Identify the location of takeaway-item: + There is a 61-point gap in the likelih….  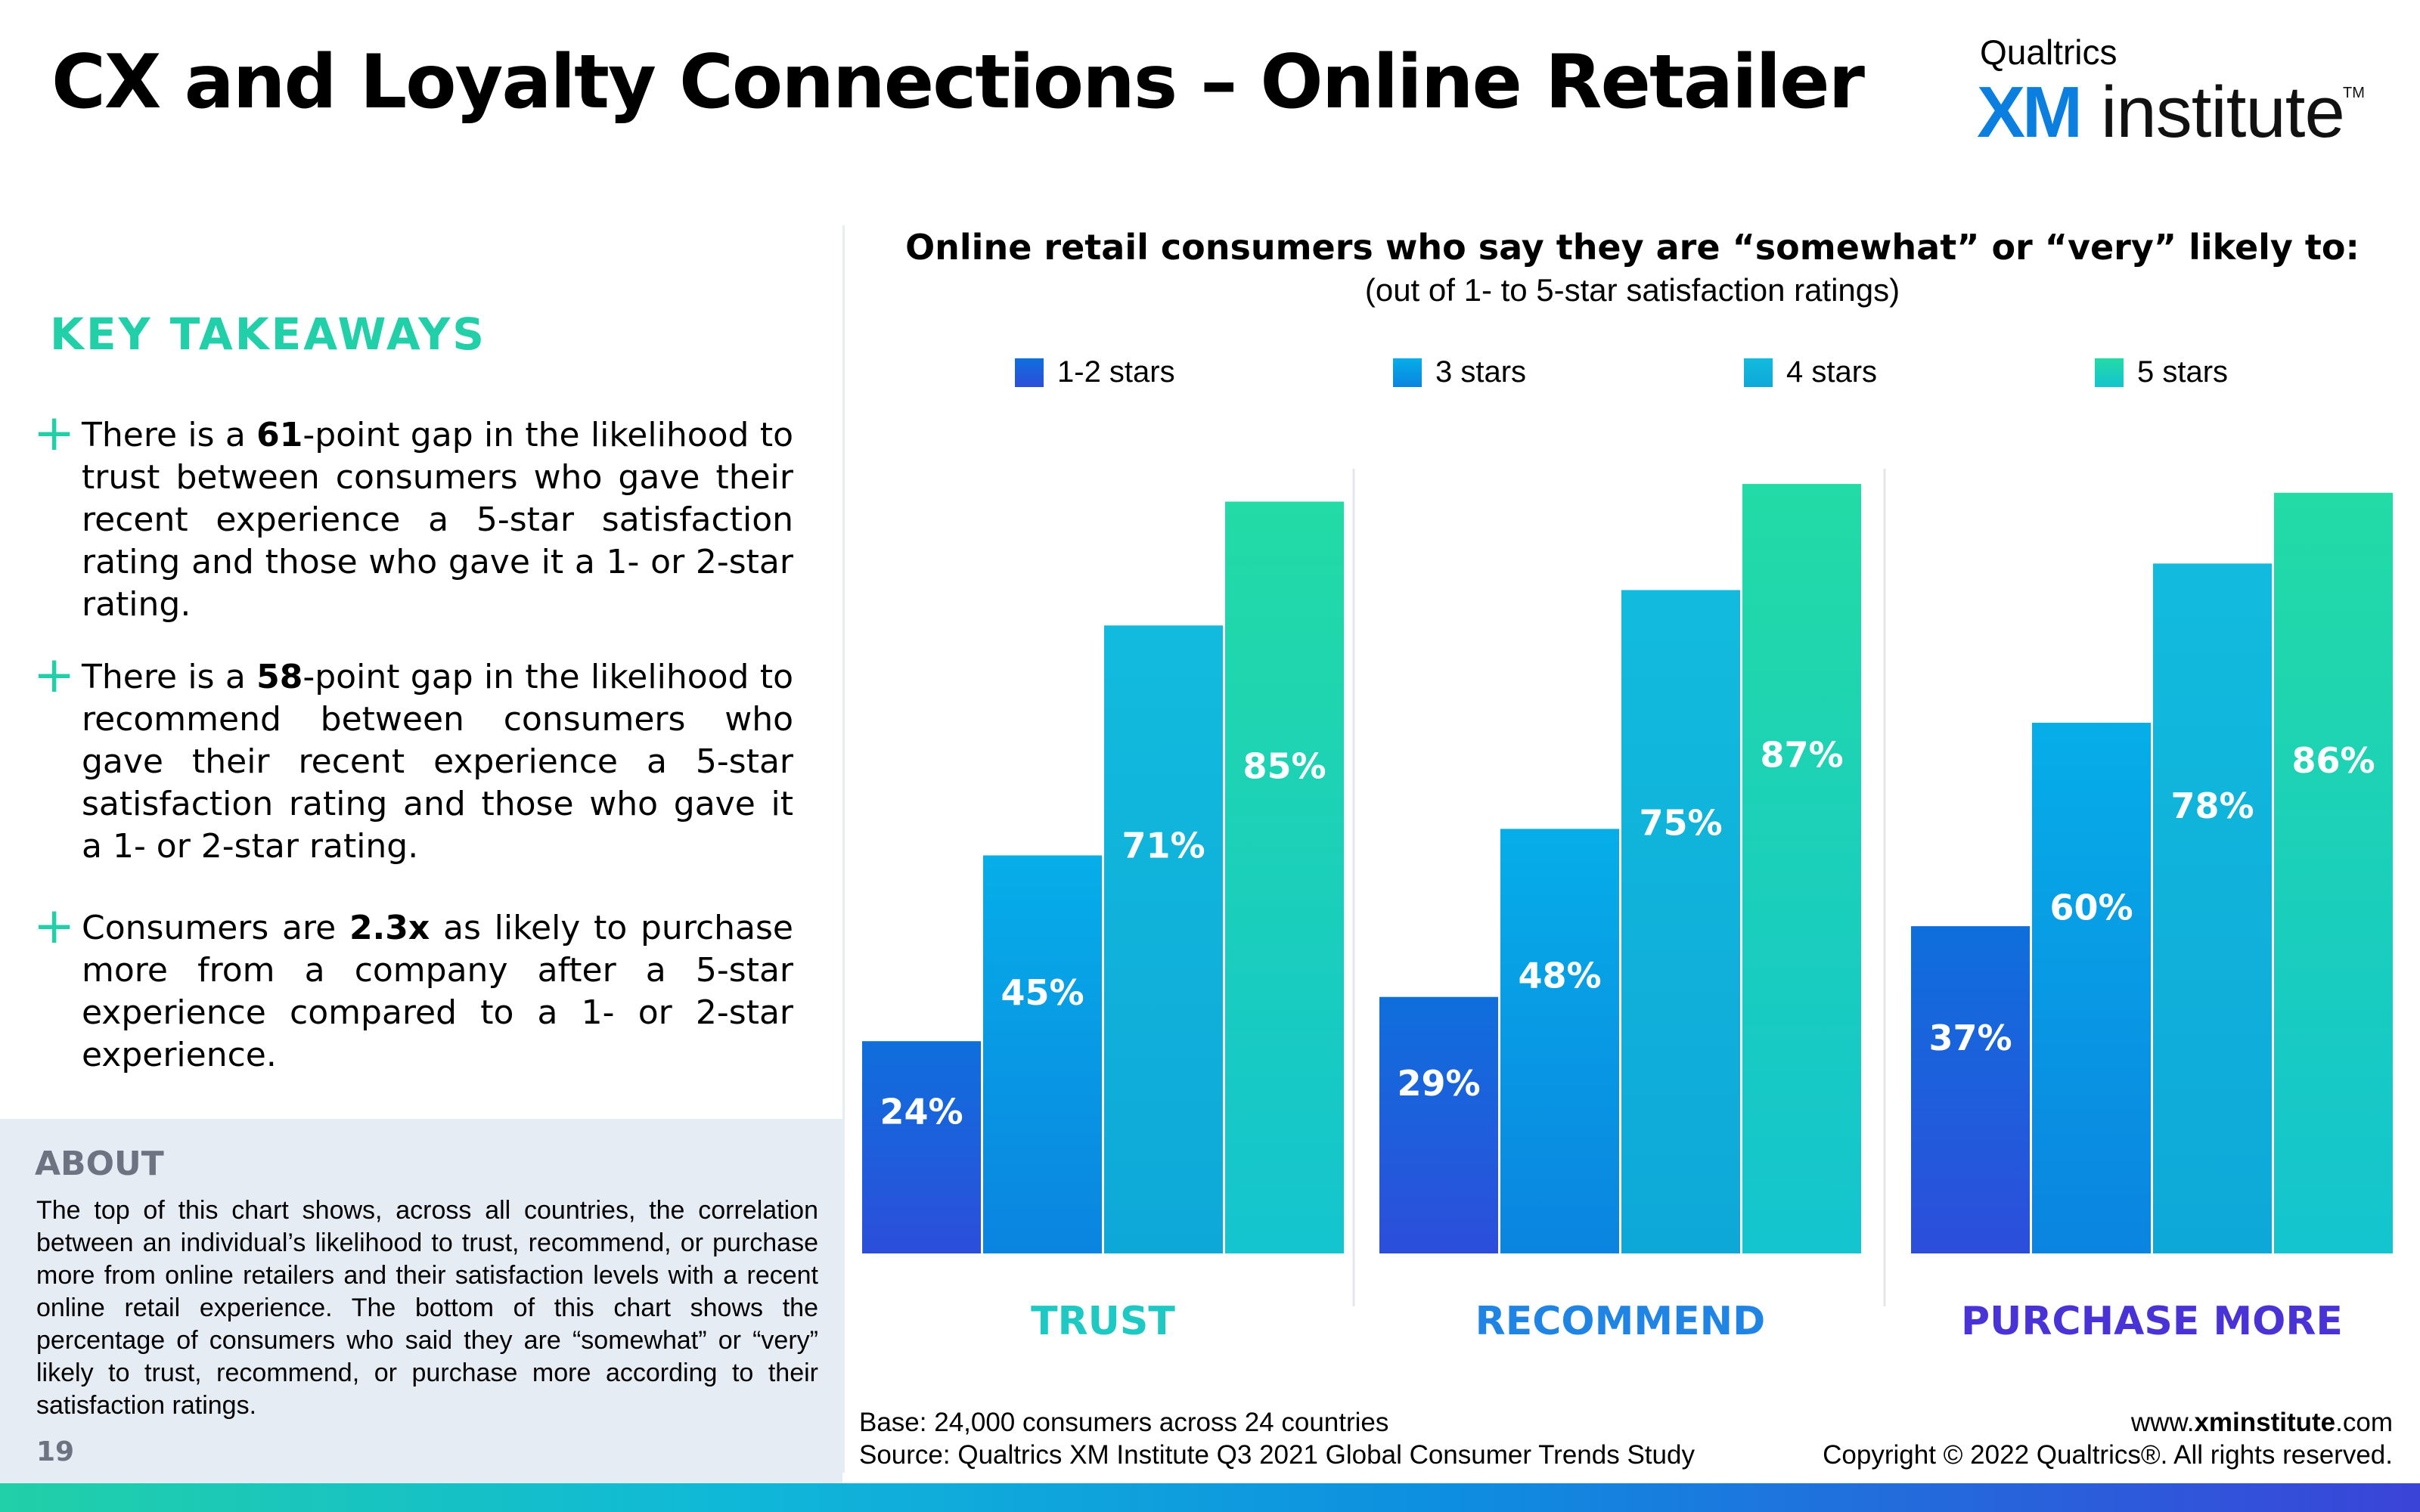
(413, 515).